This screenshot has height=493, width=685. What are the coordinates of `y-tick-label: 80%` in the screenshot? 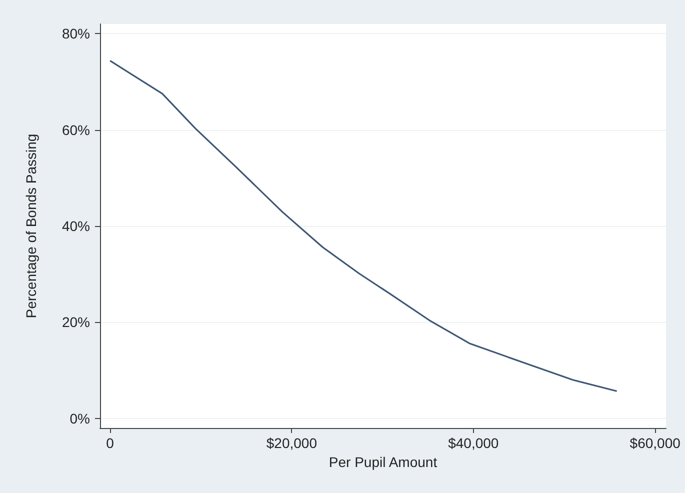 It's located at (76, 34).